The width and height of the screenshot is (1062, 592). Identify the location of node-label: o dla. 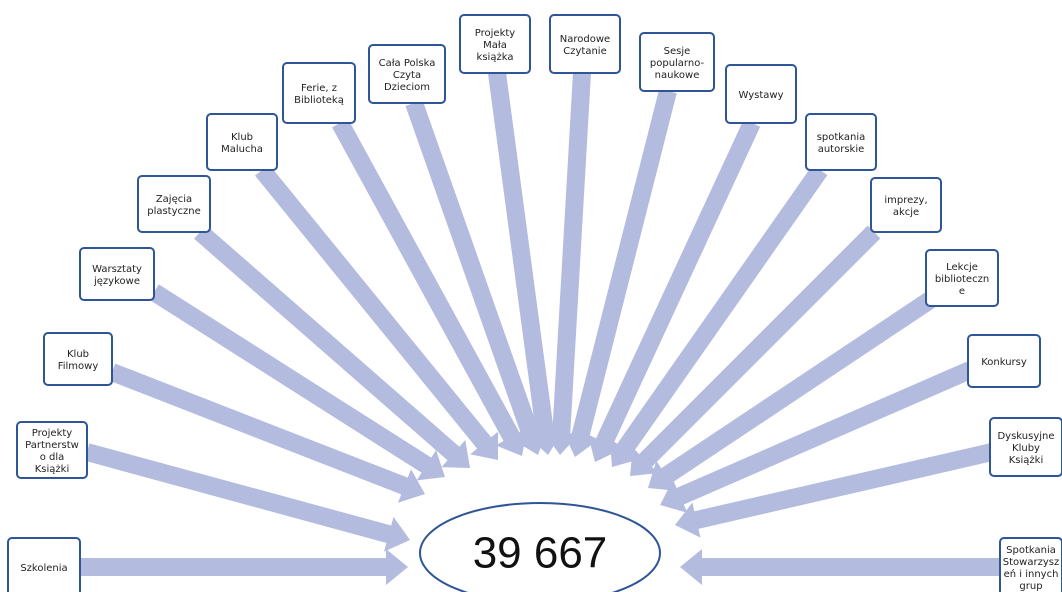
(52, 457).